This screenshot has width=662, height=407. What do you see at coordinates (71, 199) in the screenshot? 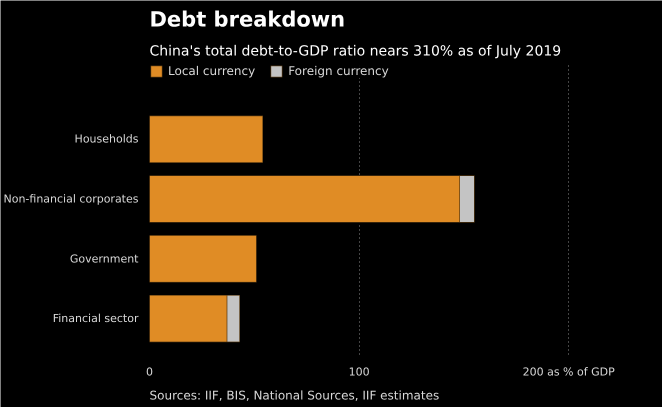
I see `y-tick-label: Non-financial corporates` at bounding box center [71, 199].